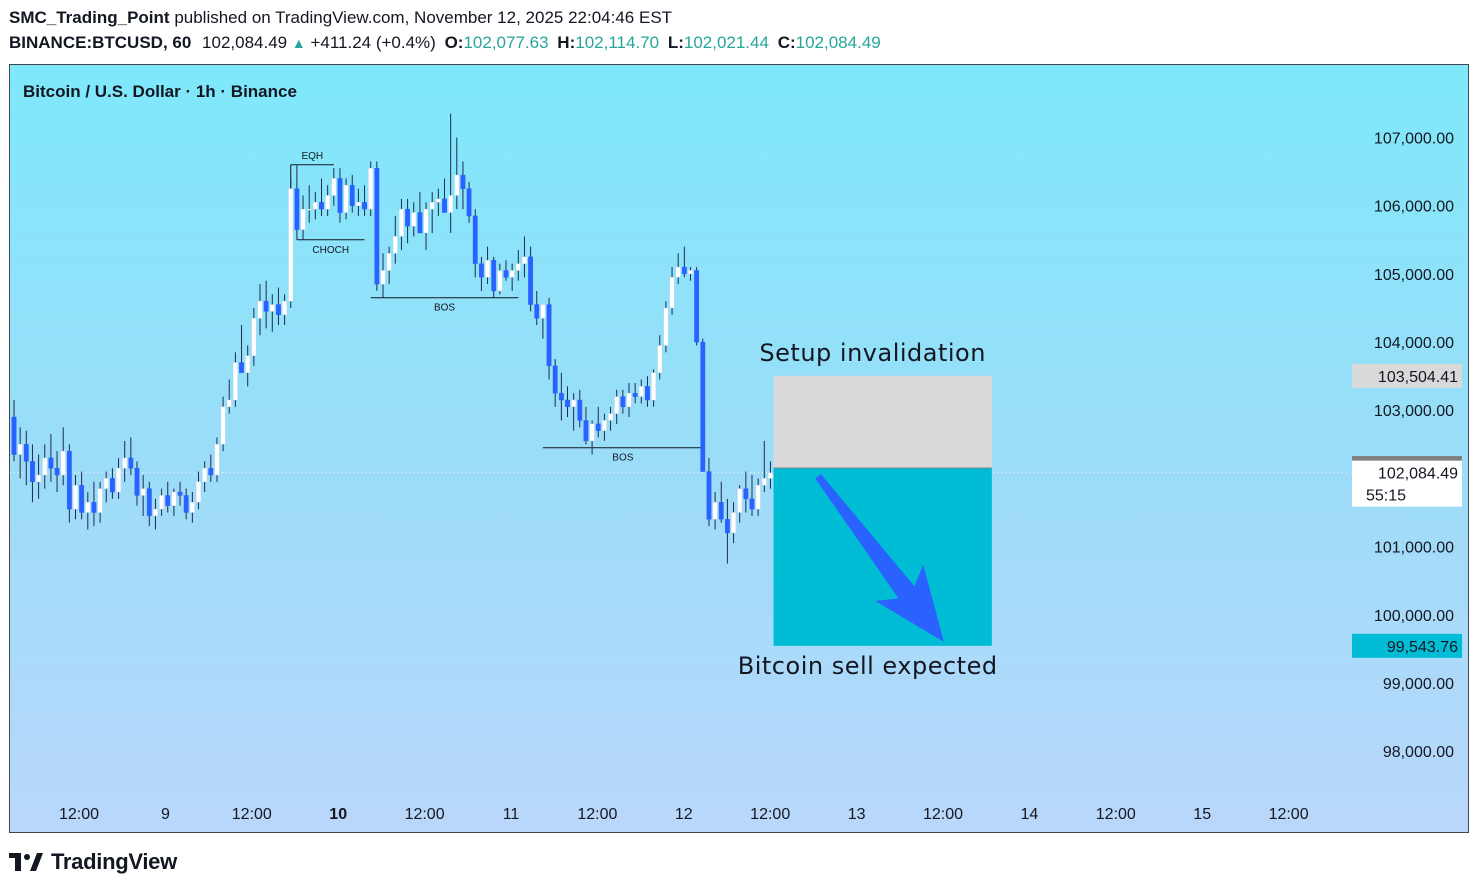 This screenshot has width=1479, height=889. I want to click on x-tick-label: 15, so click(1202, 814).